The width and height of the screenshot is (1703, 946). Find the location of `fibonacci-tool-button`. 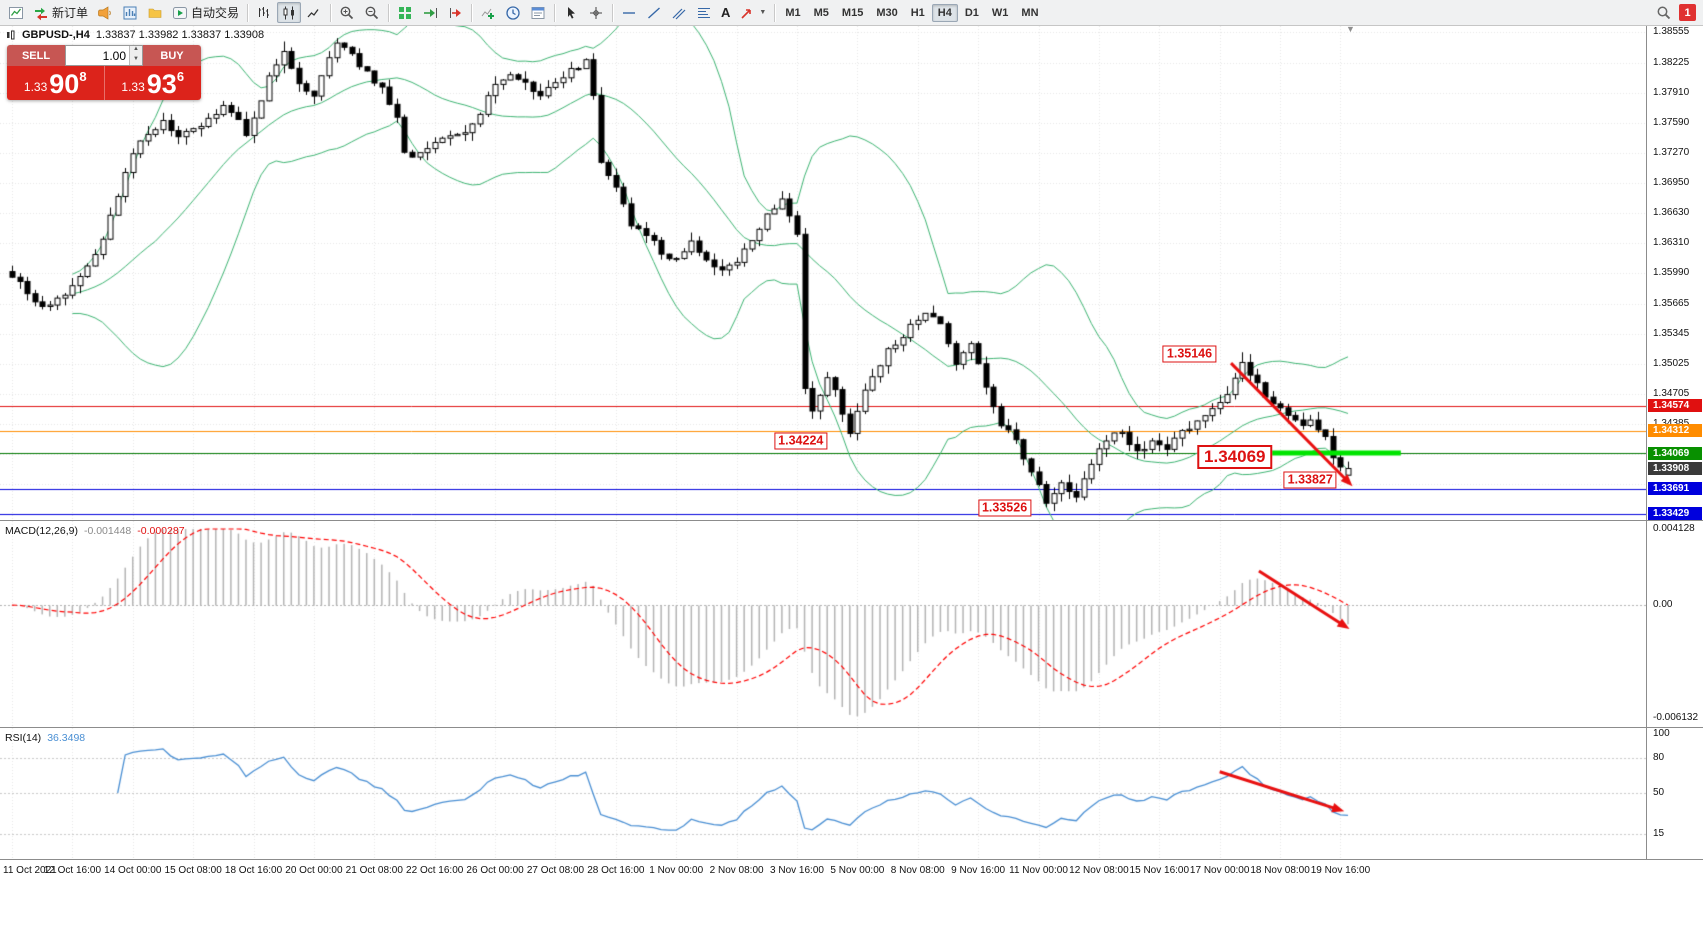

fibonacci-tool-button is located at coordinates (704, 12).